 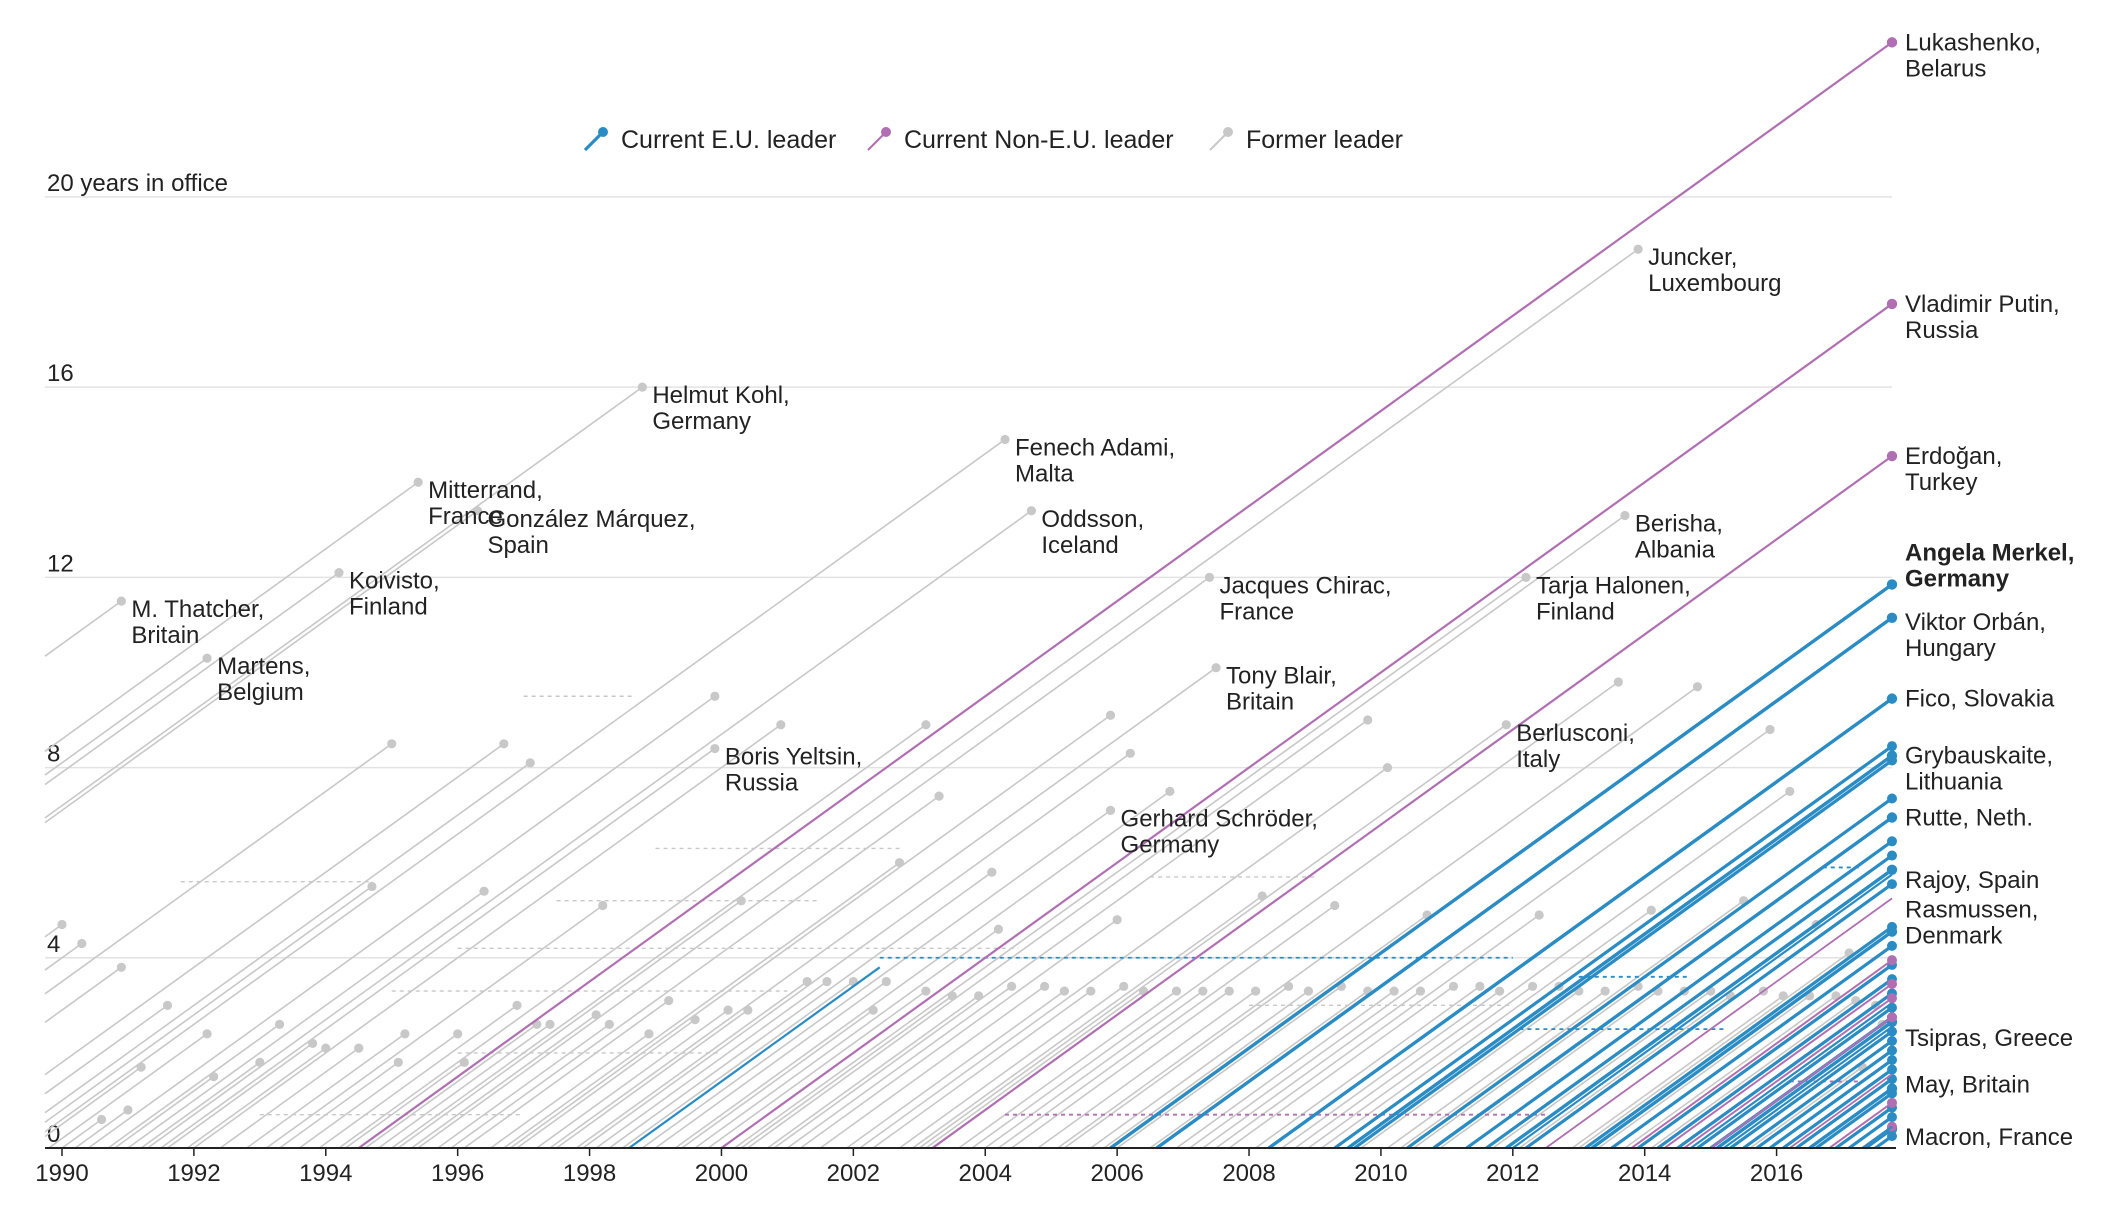 What do you see at coordinates (1228, 132) in the screenshot?
I see `legend-swatch-dot` at bounding box center [1228, 132].